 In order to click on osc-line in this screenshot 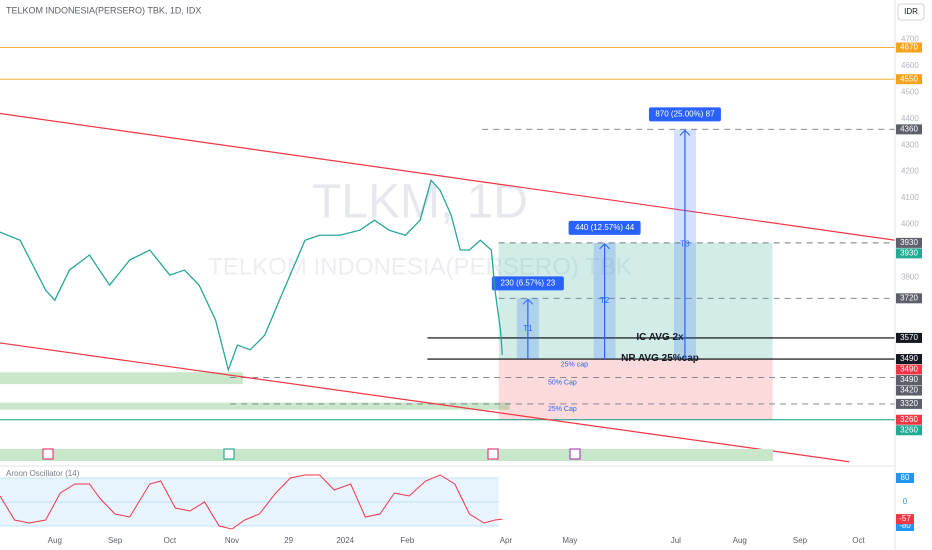, I will do `click(251, 502)`.